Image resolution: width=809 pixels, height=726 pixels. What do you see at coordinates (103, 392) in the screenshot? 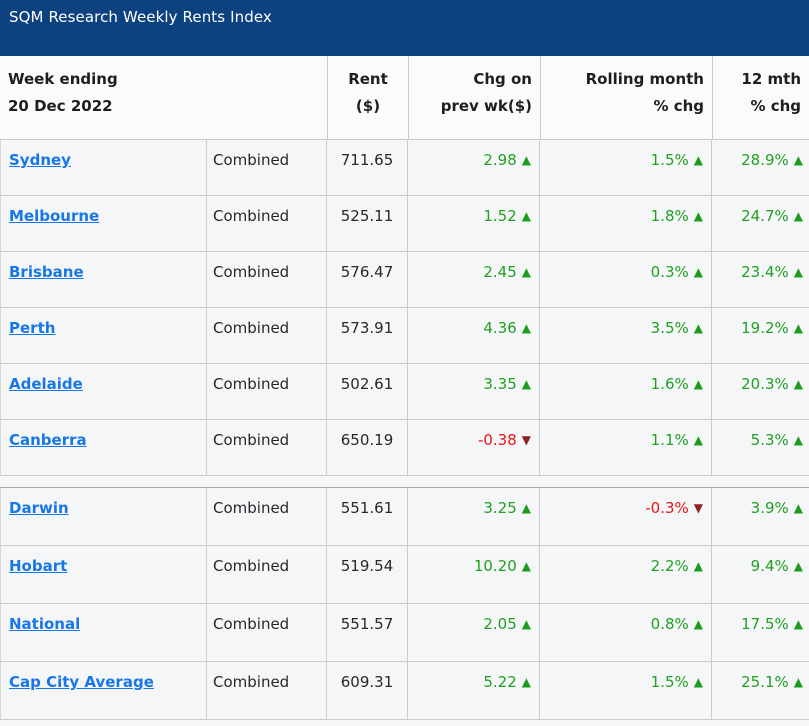
I see `city-cell: Adelaide` at bounding box center [103, 392].